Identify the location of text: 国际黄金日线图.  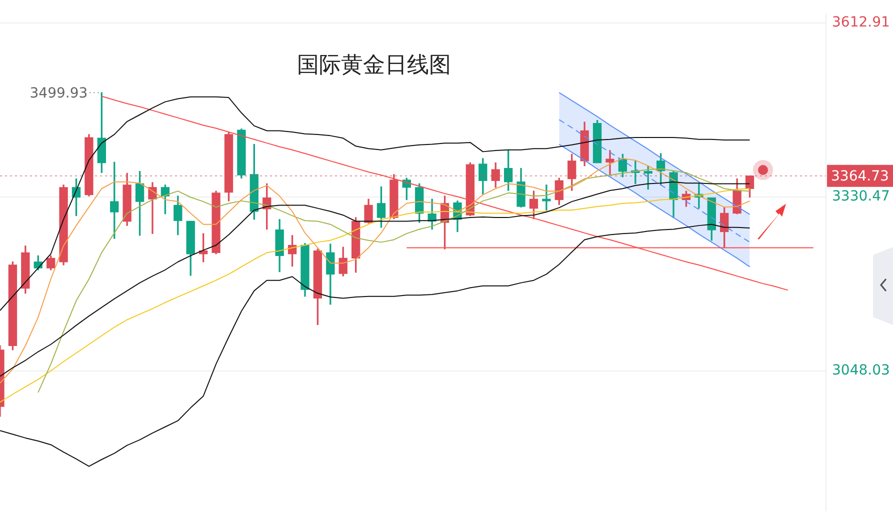
(374, 66).